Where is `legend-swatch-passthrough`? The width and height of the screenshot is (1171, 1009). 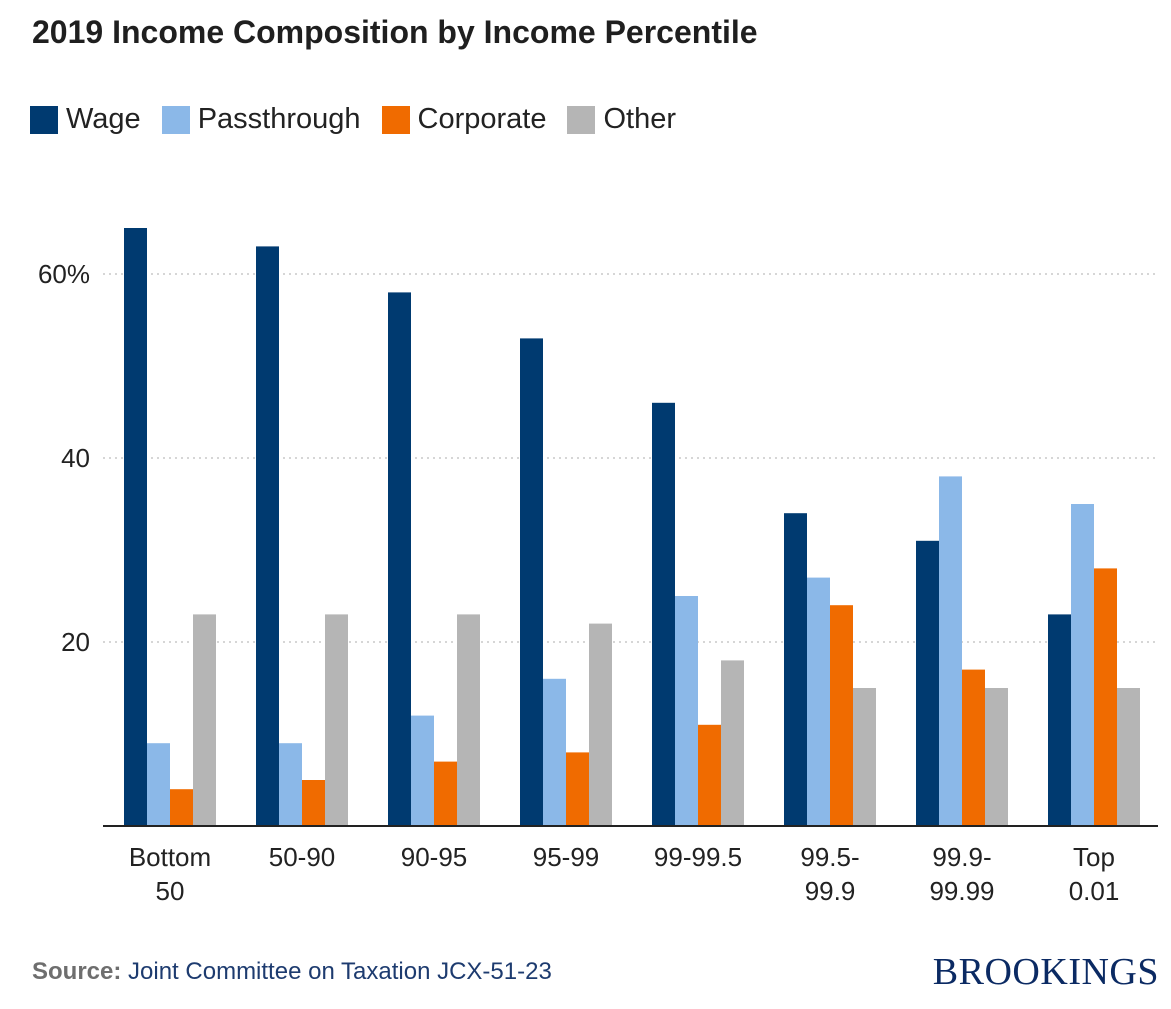 legend-swatch-passthrough is located at coordinates (175, 119).